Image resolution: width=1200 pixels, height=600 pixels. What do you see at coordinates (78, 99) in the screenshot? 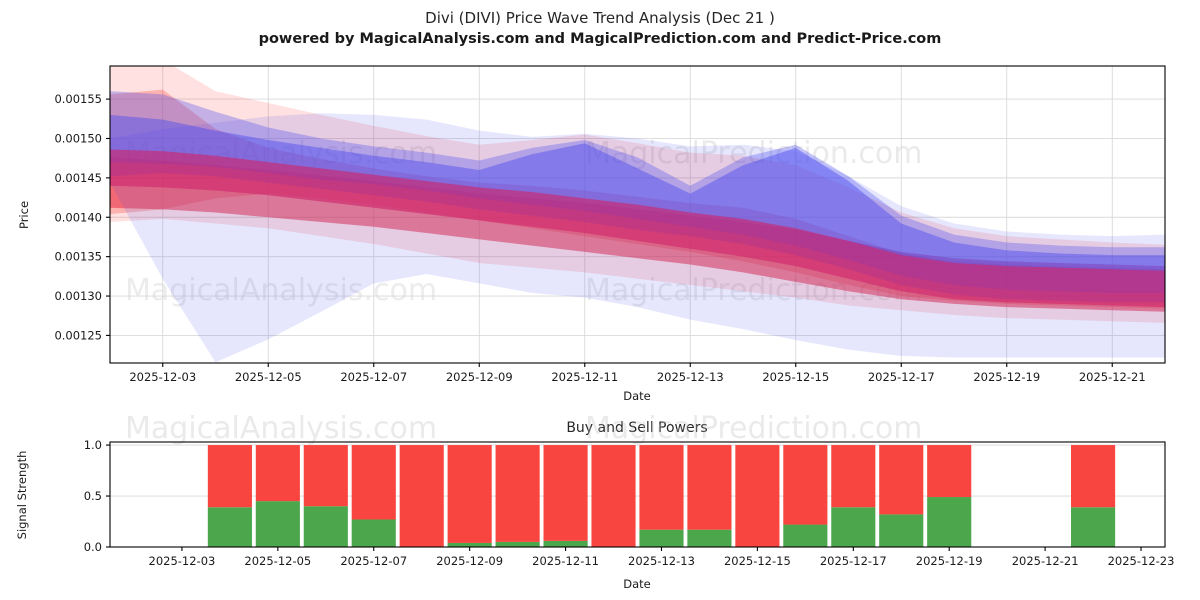
I see `y-tick-label: 0.00155` at bounding box center [78, 99].